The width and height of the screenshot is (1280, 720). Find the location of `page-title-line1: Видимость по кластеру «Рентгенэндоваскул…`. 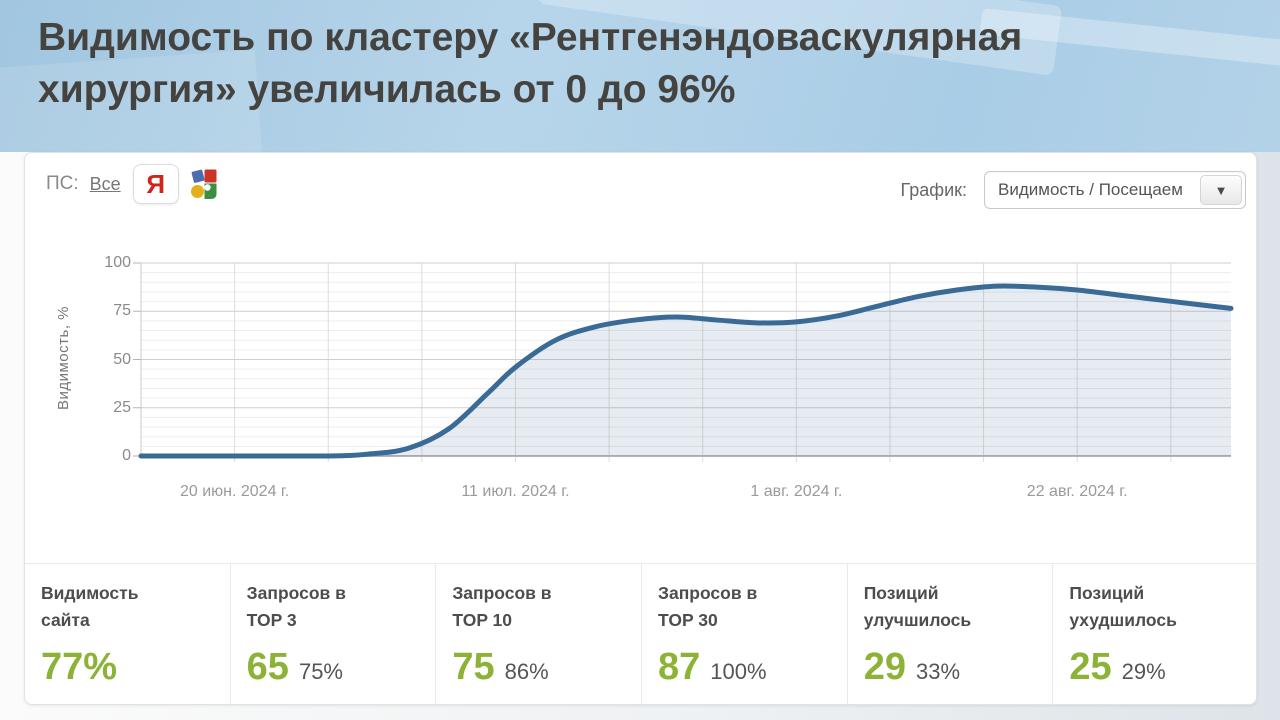

page-title-line1: Видимость по кластеру «Рентгенэндоваскул… is located at coordinates (530, 37).